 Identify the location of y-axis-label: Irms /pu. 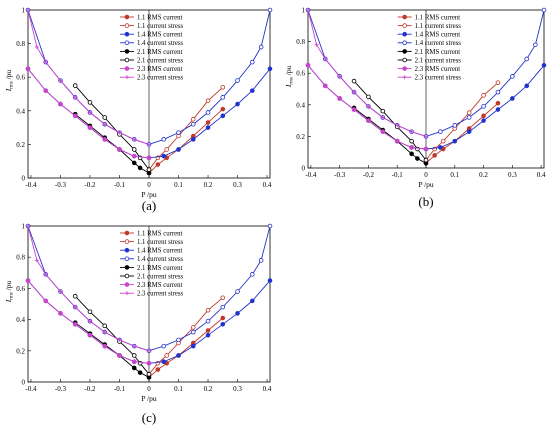
(9, 292).